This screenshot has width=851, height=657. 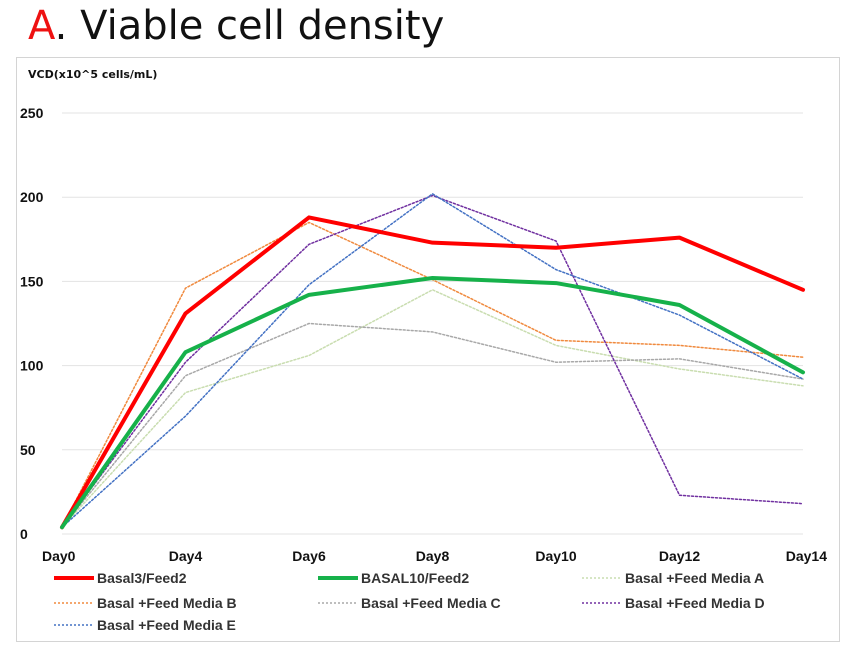 I want to click on legend-label: Basal +Feed Media A, so click(x=694, y=578).